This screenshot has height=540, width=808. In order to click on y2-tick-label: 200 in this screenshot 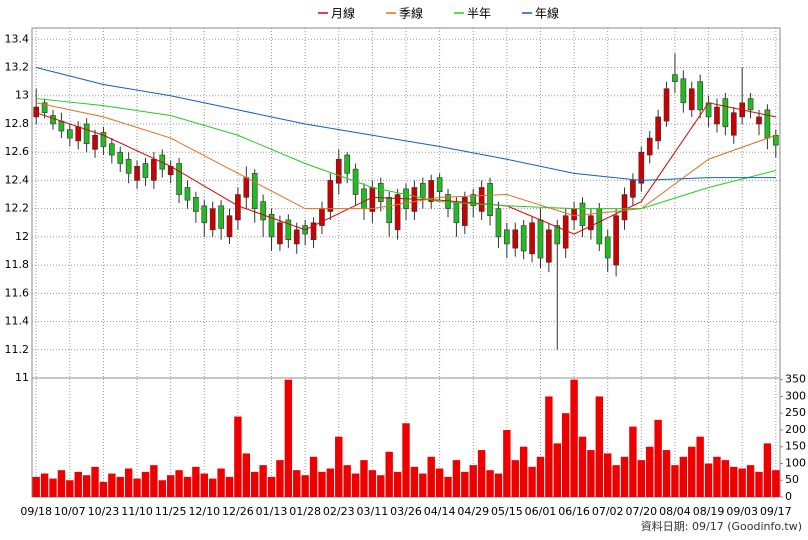, I will do `click(795, 429)`.